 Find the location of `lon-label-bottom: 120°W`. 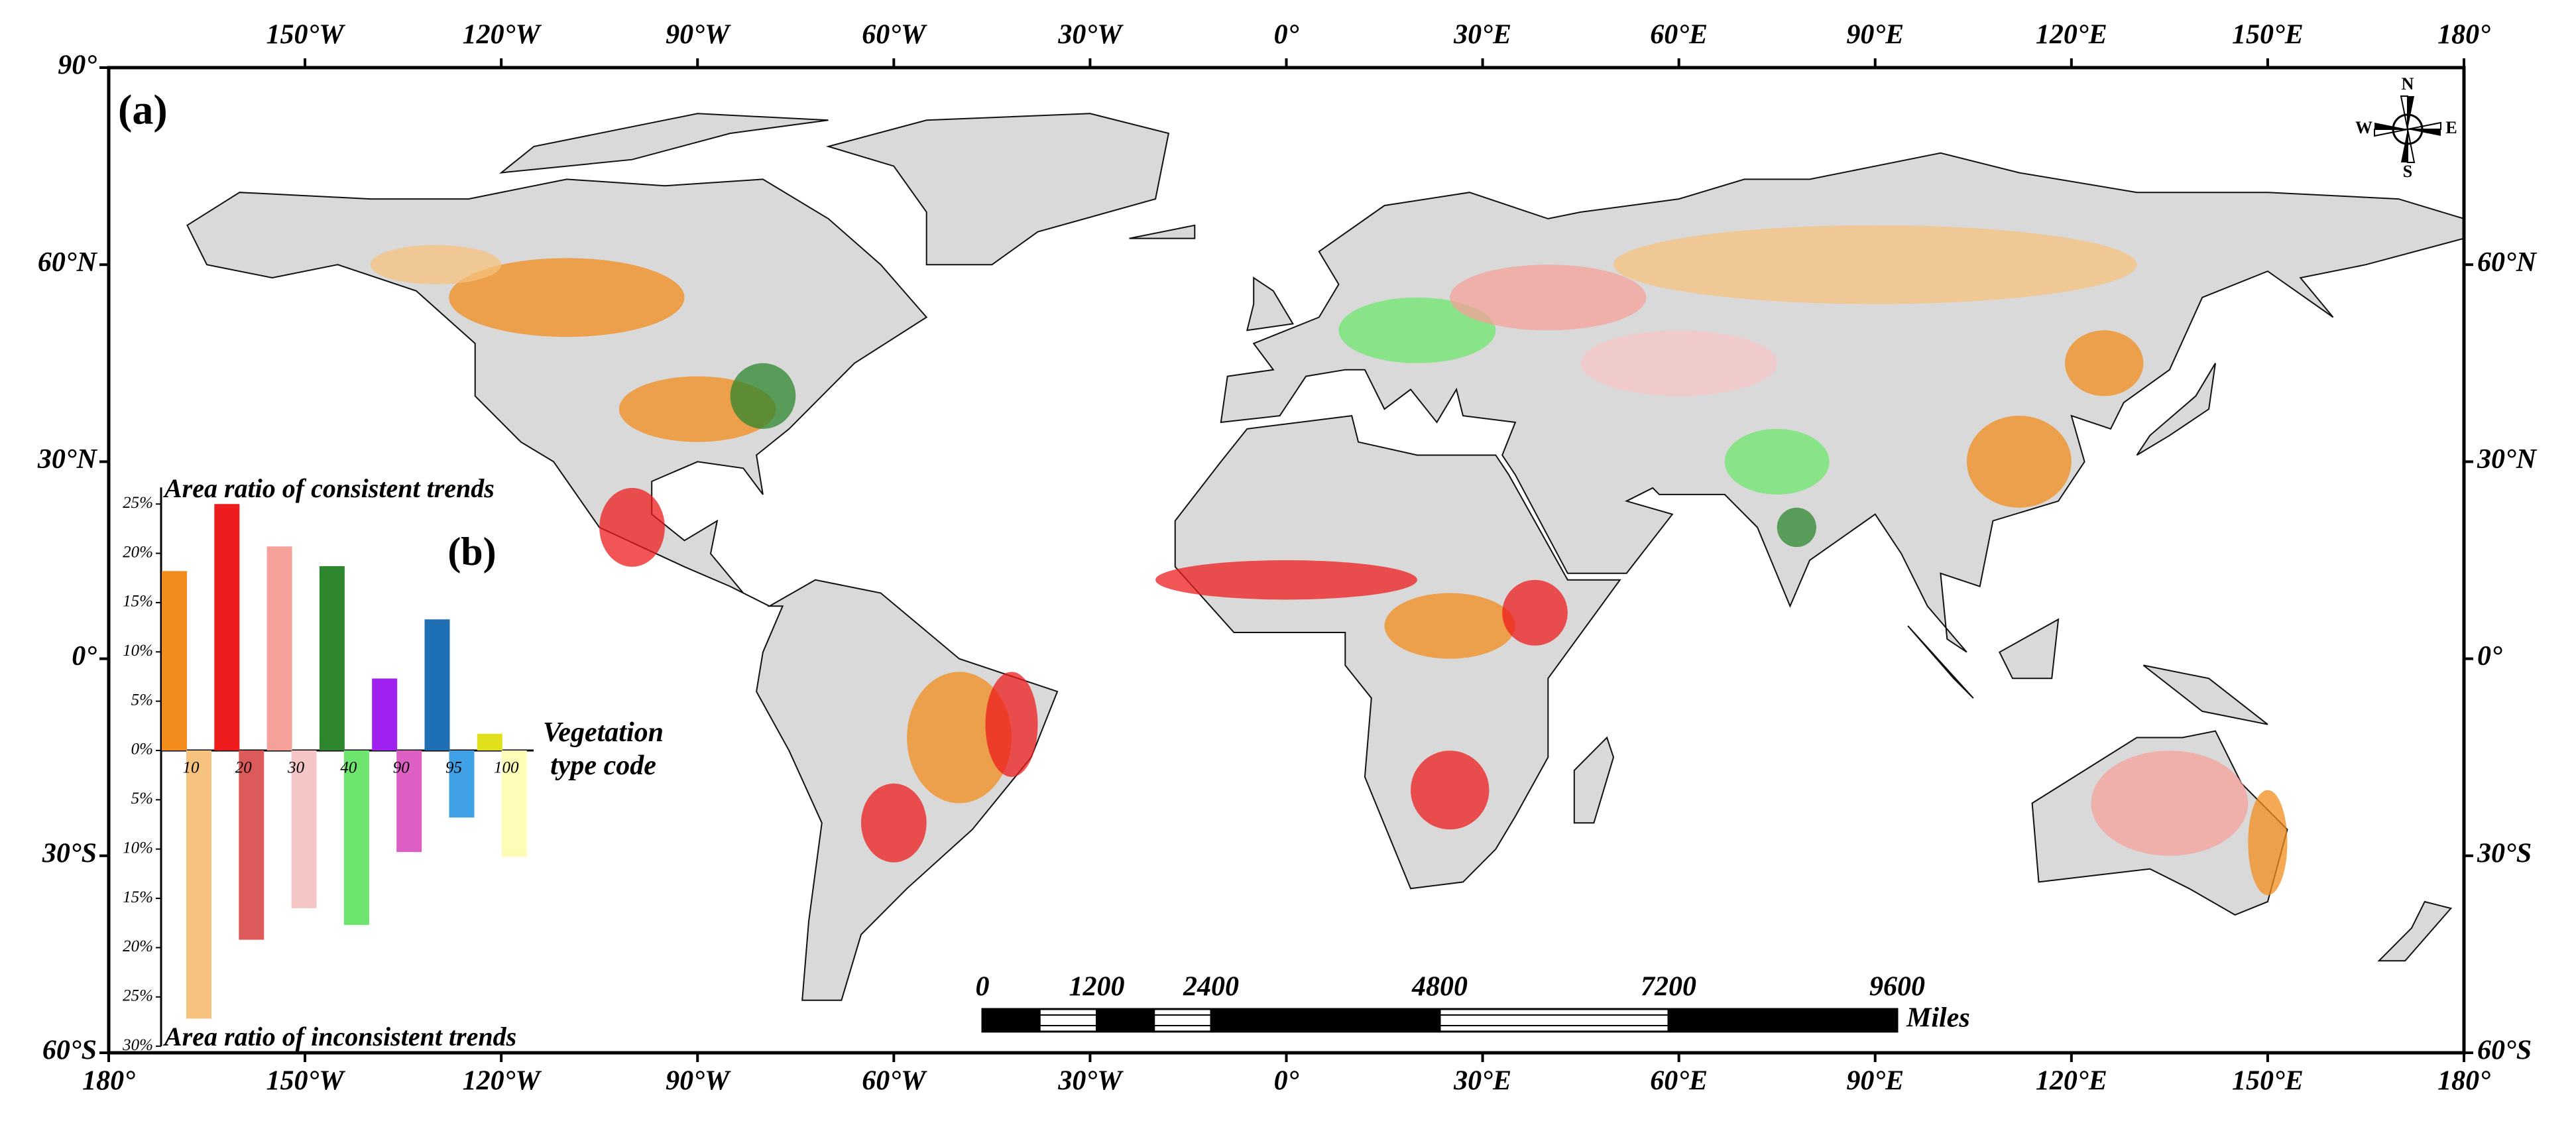

lon-label-bottom: 120°W is located at coordinates (503, 1081).